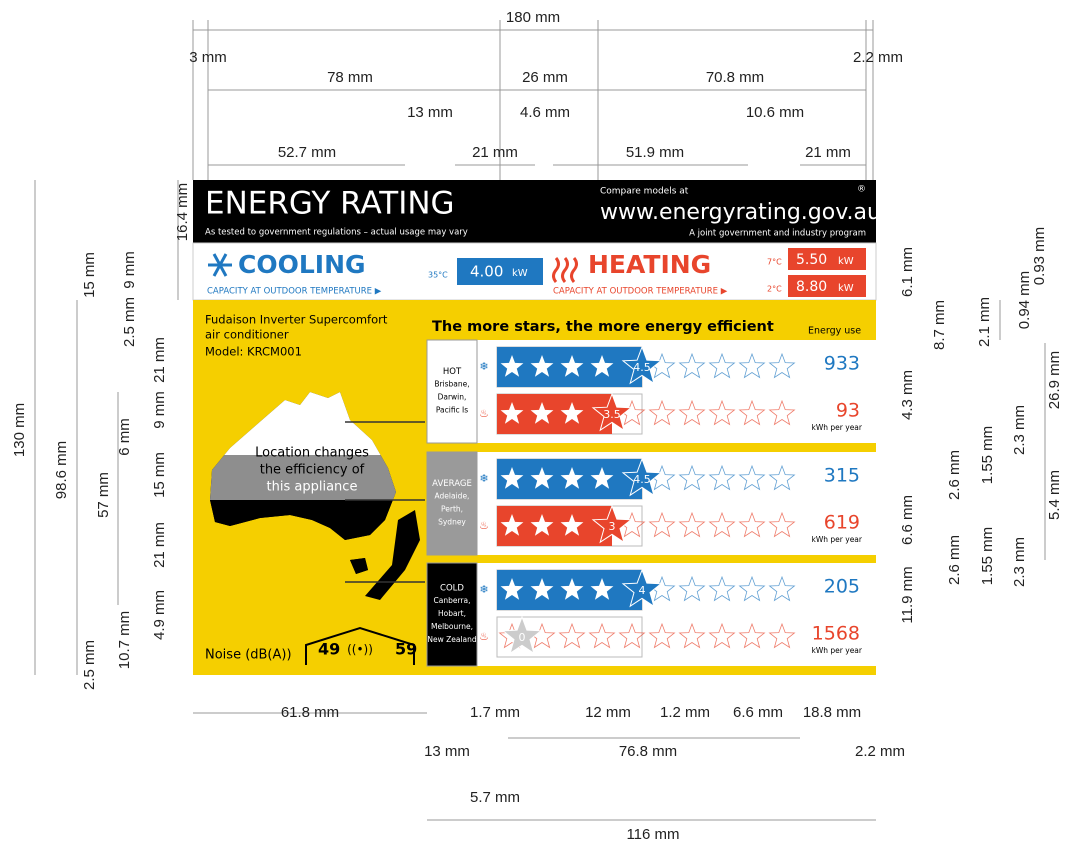 The width and height of the screenshot is (1066, 845). Describe the element at coordinates (1024, 300) in the screenshot. I see `dimension-label: 0.94 mm` at that location.